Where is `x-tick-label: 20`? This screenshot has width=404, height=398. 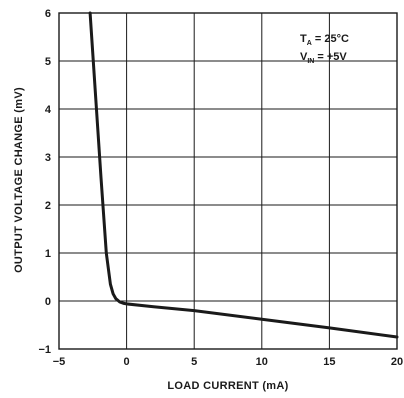
x-tick-label: 20 is located at coordinates (397, 362).